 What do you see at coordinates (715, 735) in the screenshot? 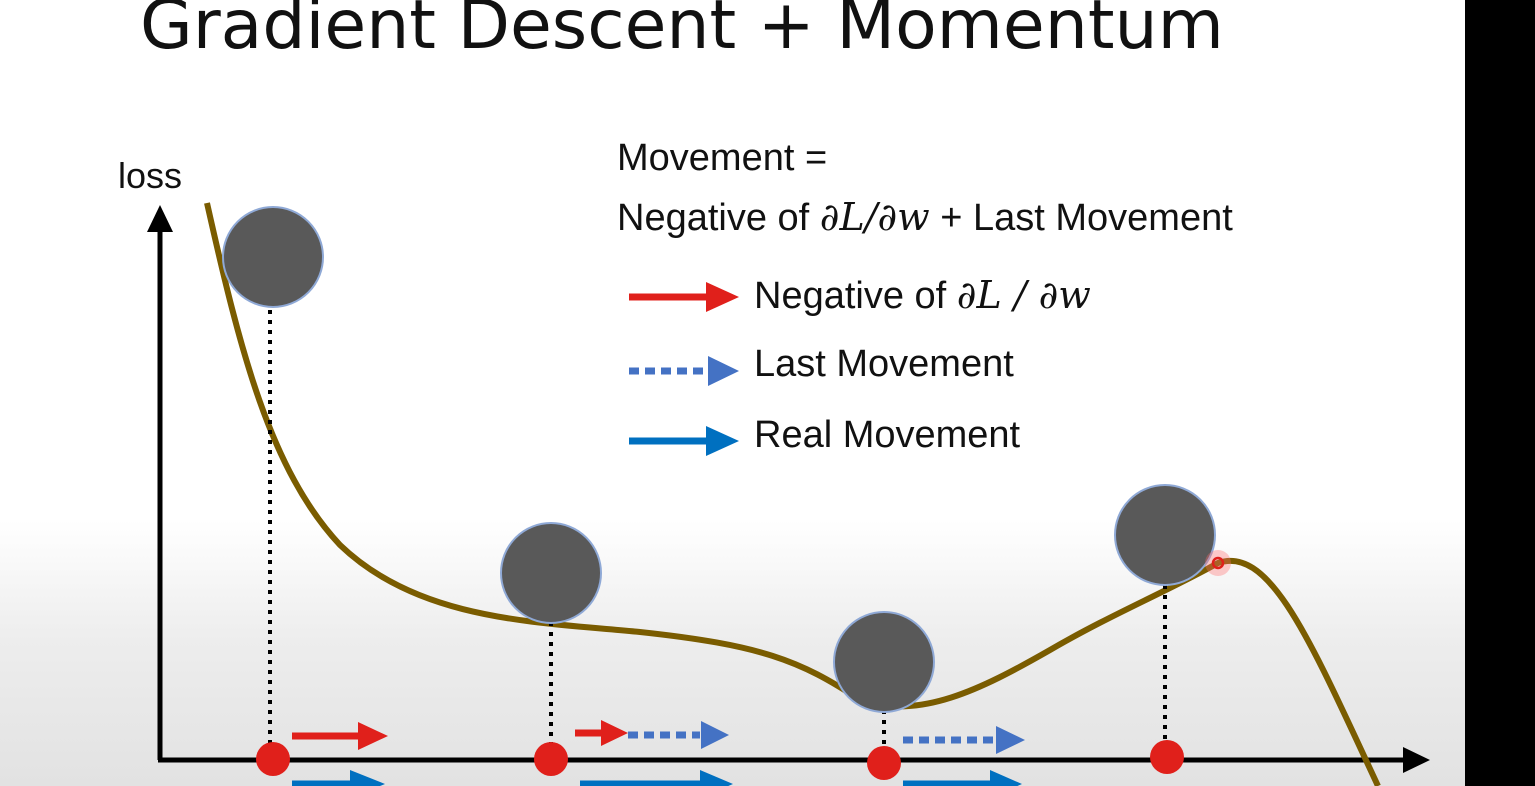
I see `last-movement-arrow-2-head` at bounding box center [715, 735].